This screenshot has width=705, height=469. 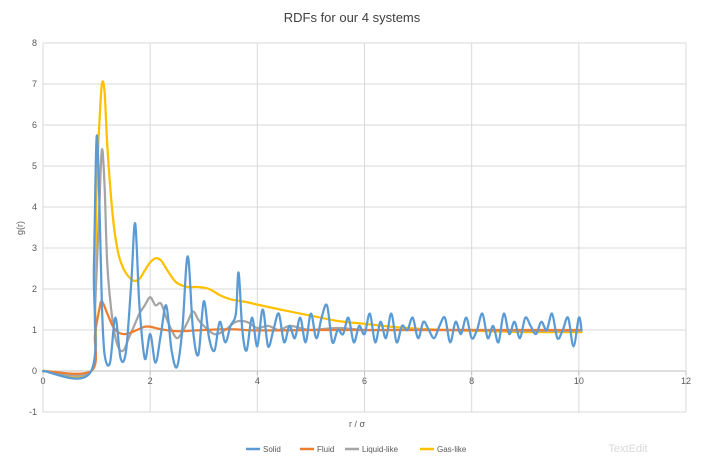 I want to click on legend-label: Solid, so click(x=272, y=449).